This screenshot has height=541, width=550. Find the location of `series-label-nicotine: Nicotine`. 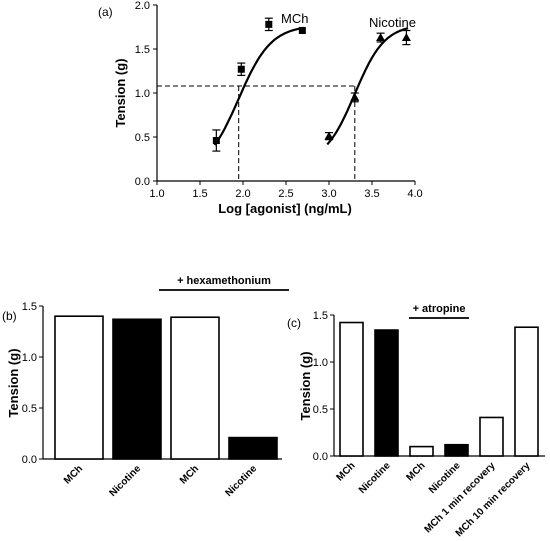

series-label-nicotine: Nicotine is located at coordinates (392, 22).